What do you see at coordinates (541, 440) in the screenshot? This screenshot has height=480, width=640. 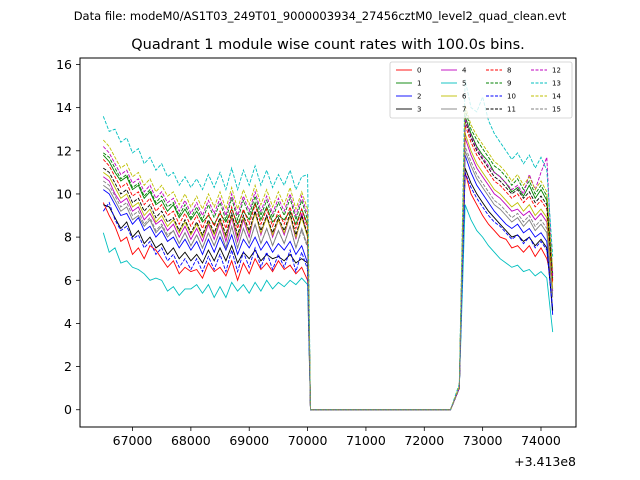 I see `x-tick-label: 74000` at bounding box center [541, 440].